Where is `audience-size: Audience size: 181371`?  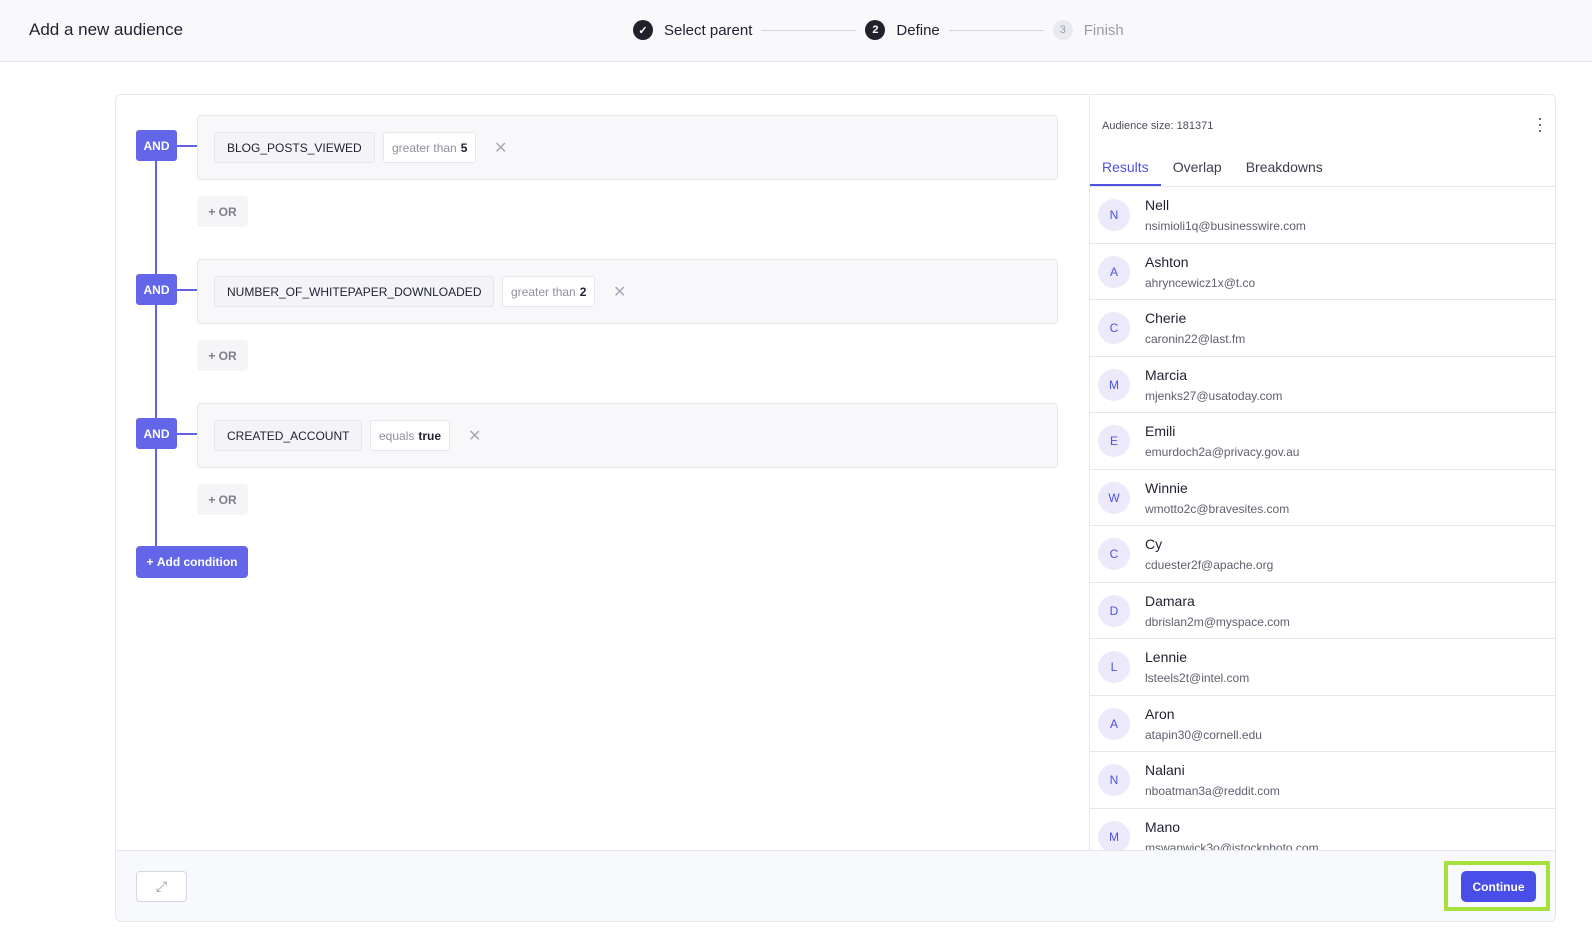 audience-size: Audience size: 181371 is located at coordinates (1158, 126).